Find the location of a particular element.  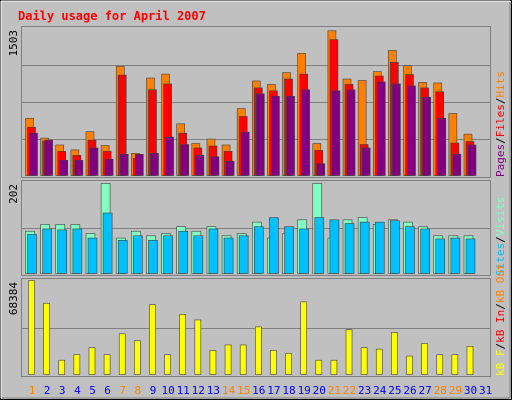

x-tick-label: 25 is located at coordinates (394, 390).